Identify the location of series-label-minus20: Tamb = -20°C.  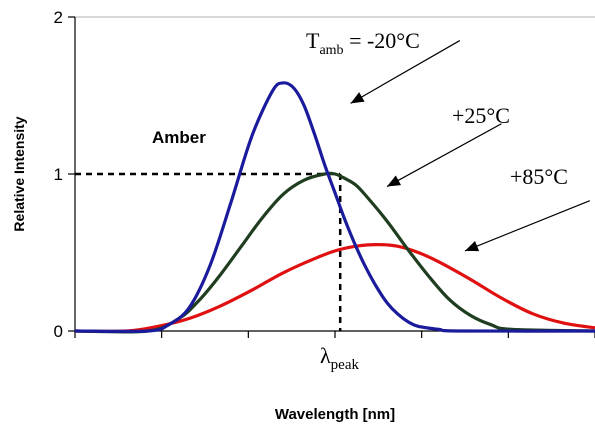
(363, 43).